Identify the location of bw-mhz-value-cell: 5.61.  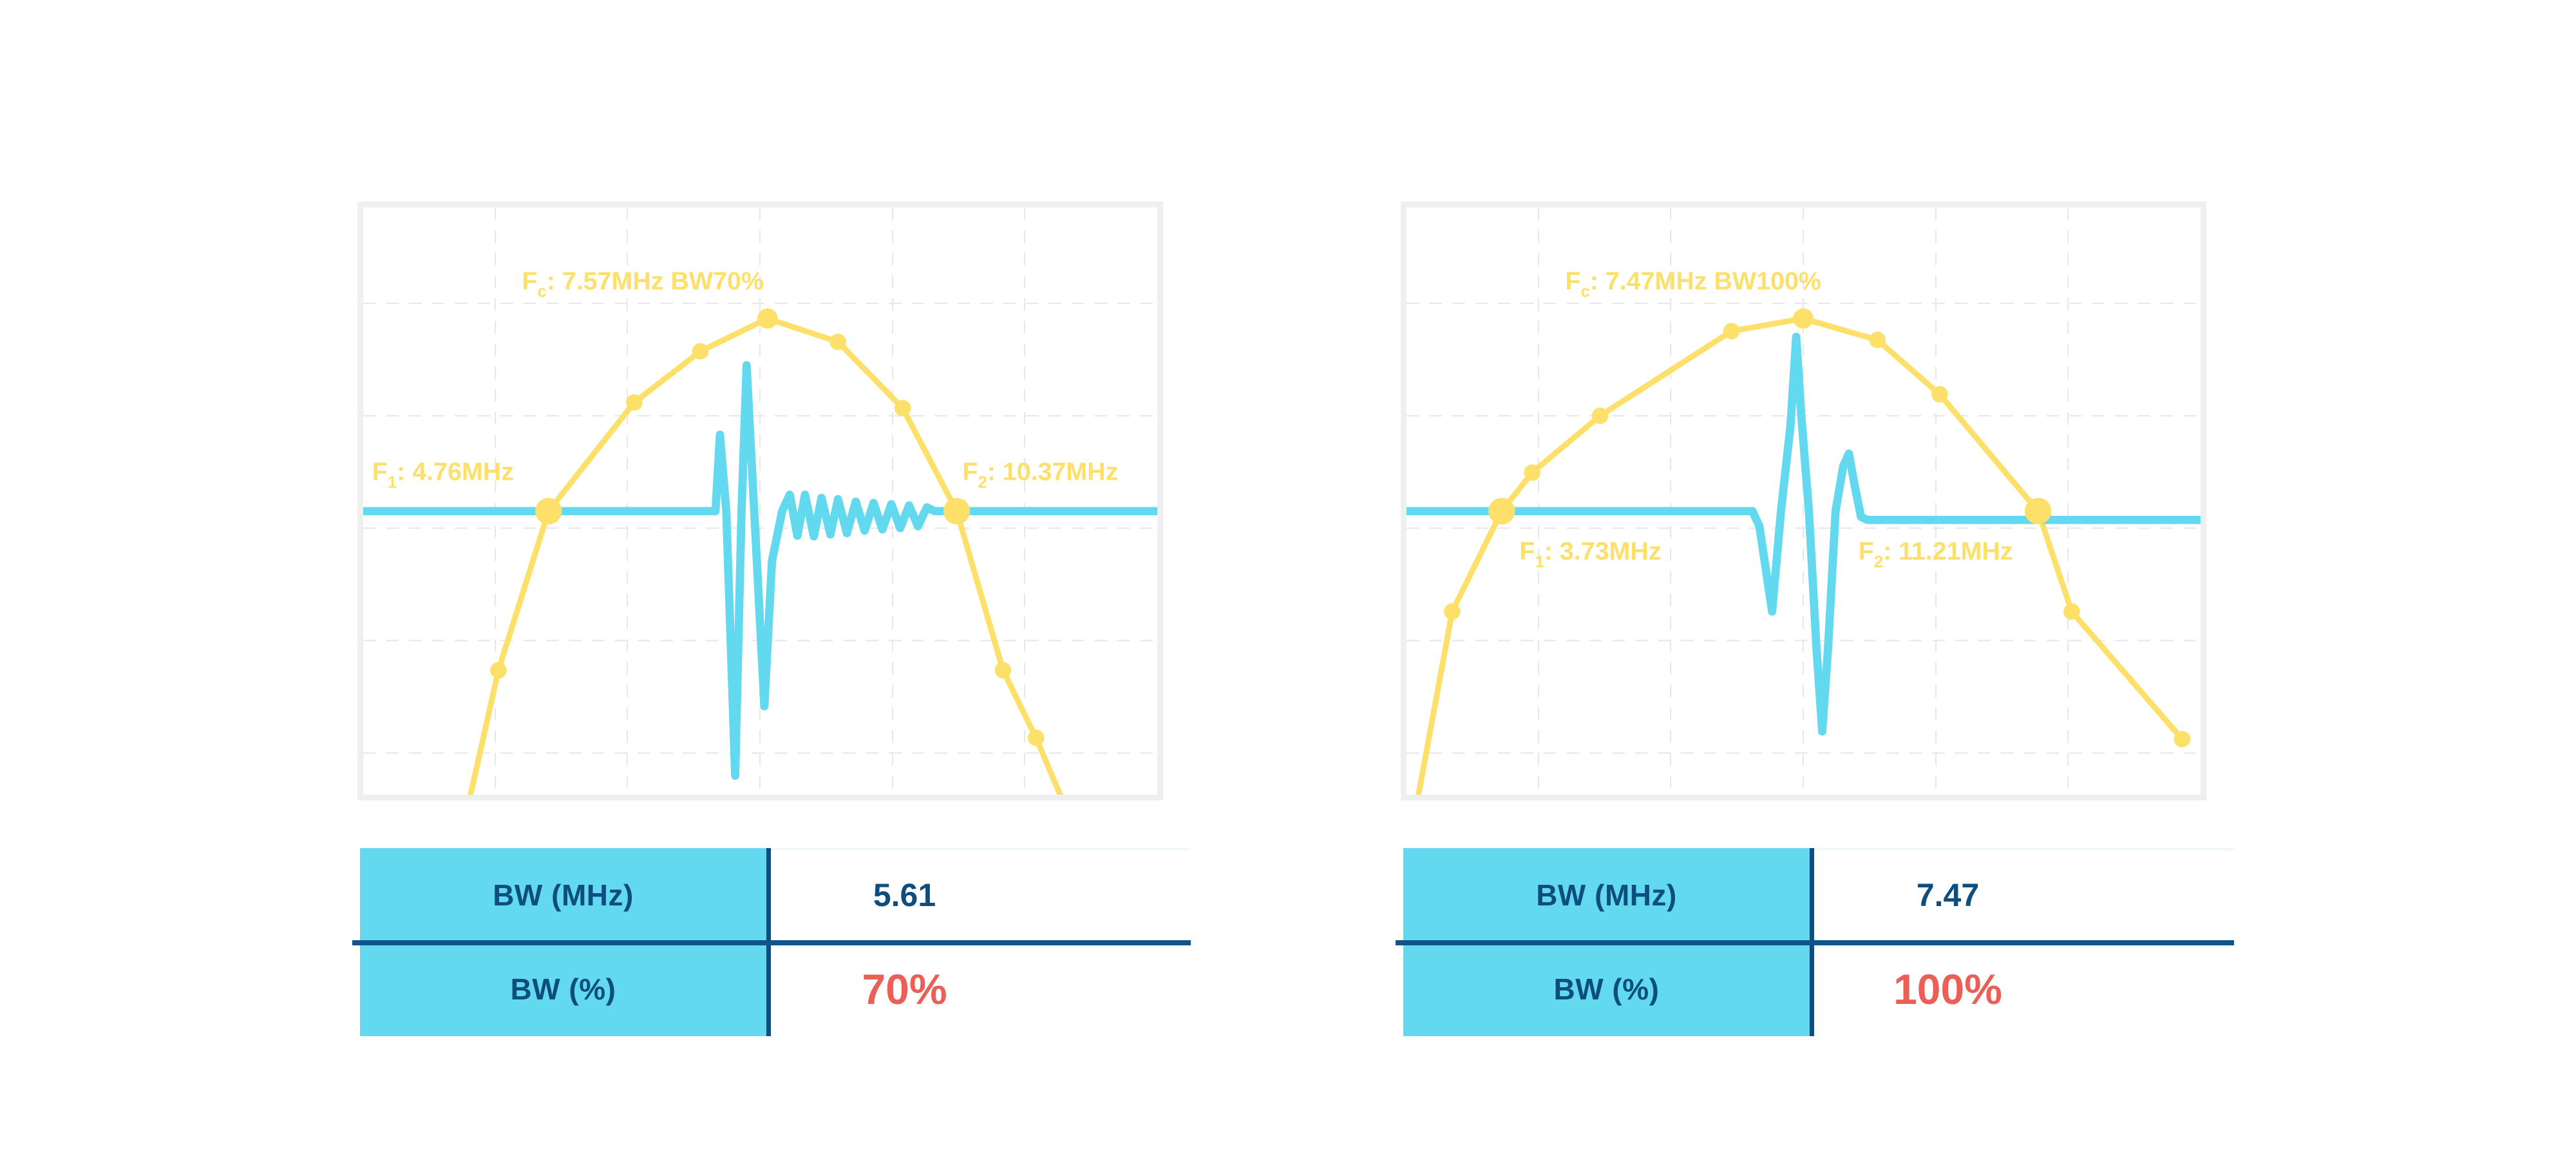
(978, 895).